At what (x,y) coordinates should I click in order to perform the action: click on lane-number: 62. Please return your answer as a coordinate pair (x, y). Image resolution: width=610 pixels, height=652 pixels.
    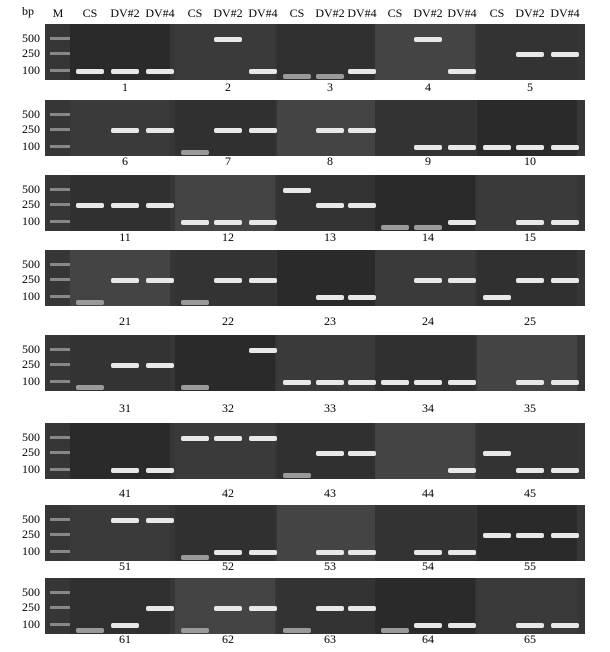
    Looking at the image, I should click on (228, 639).